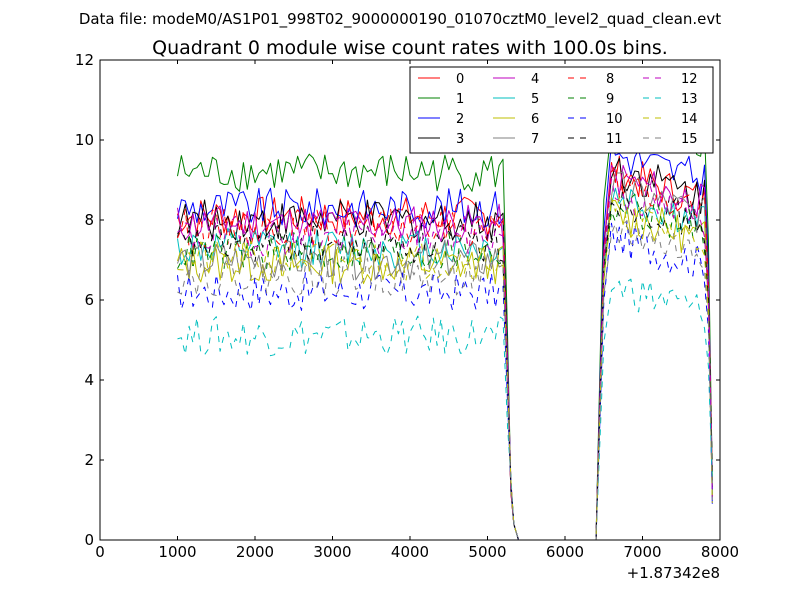  What do you see at coordinates (535, 139) in the screenshot?
I see `legend-label-7: 7` at bounding box center [535, 139].